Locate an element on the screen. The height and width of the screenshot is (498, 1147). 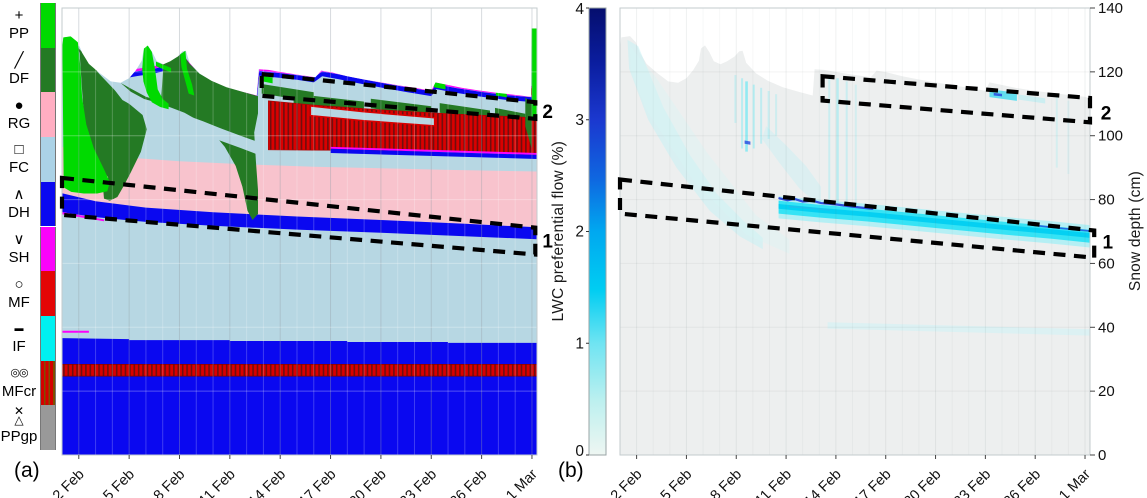
sh-symbol-icon: ∨ is located at coordinates (19, 239).